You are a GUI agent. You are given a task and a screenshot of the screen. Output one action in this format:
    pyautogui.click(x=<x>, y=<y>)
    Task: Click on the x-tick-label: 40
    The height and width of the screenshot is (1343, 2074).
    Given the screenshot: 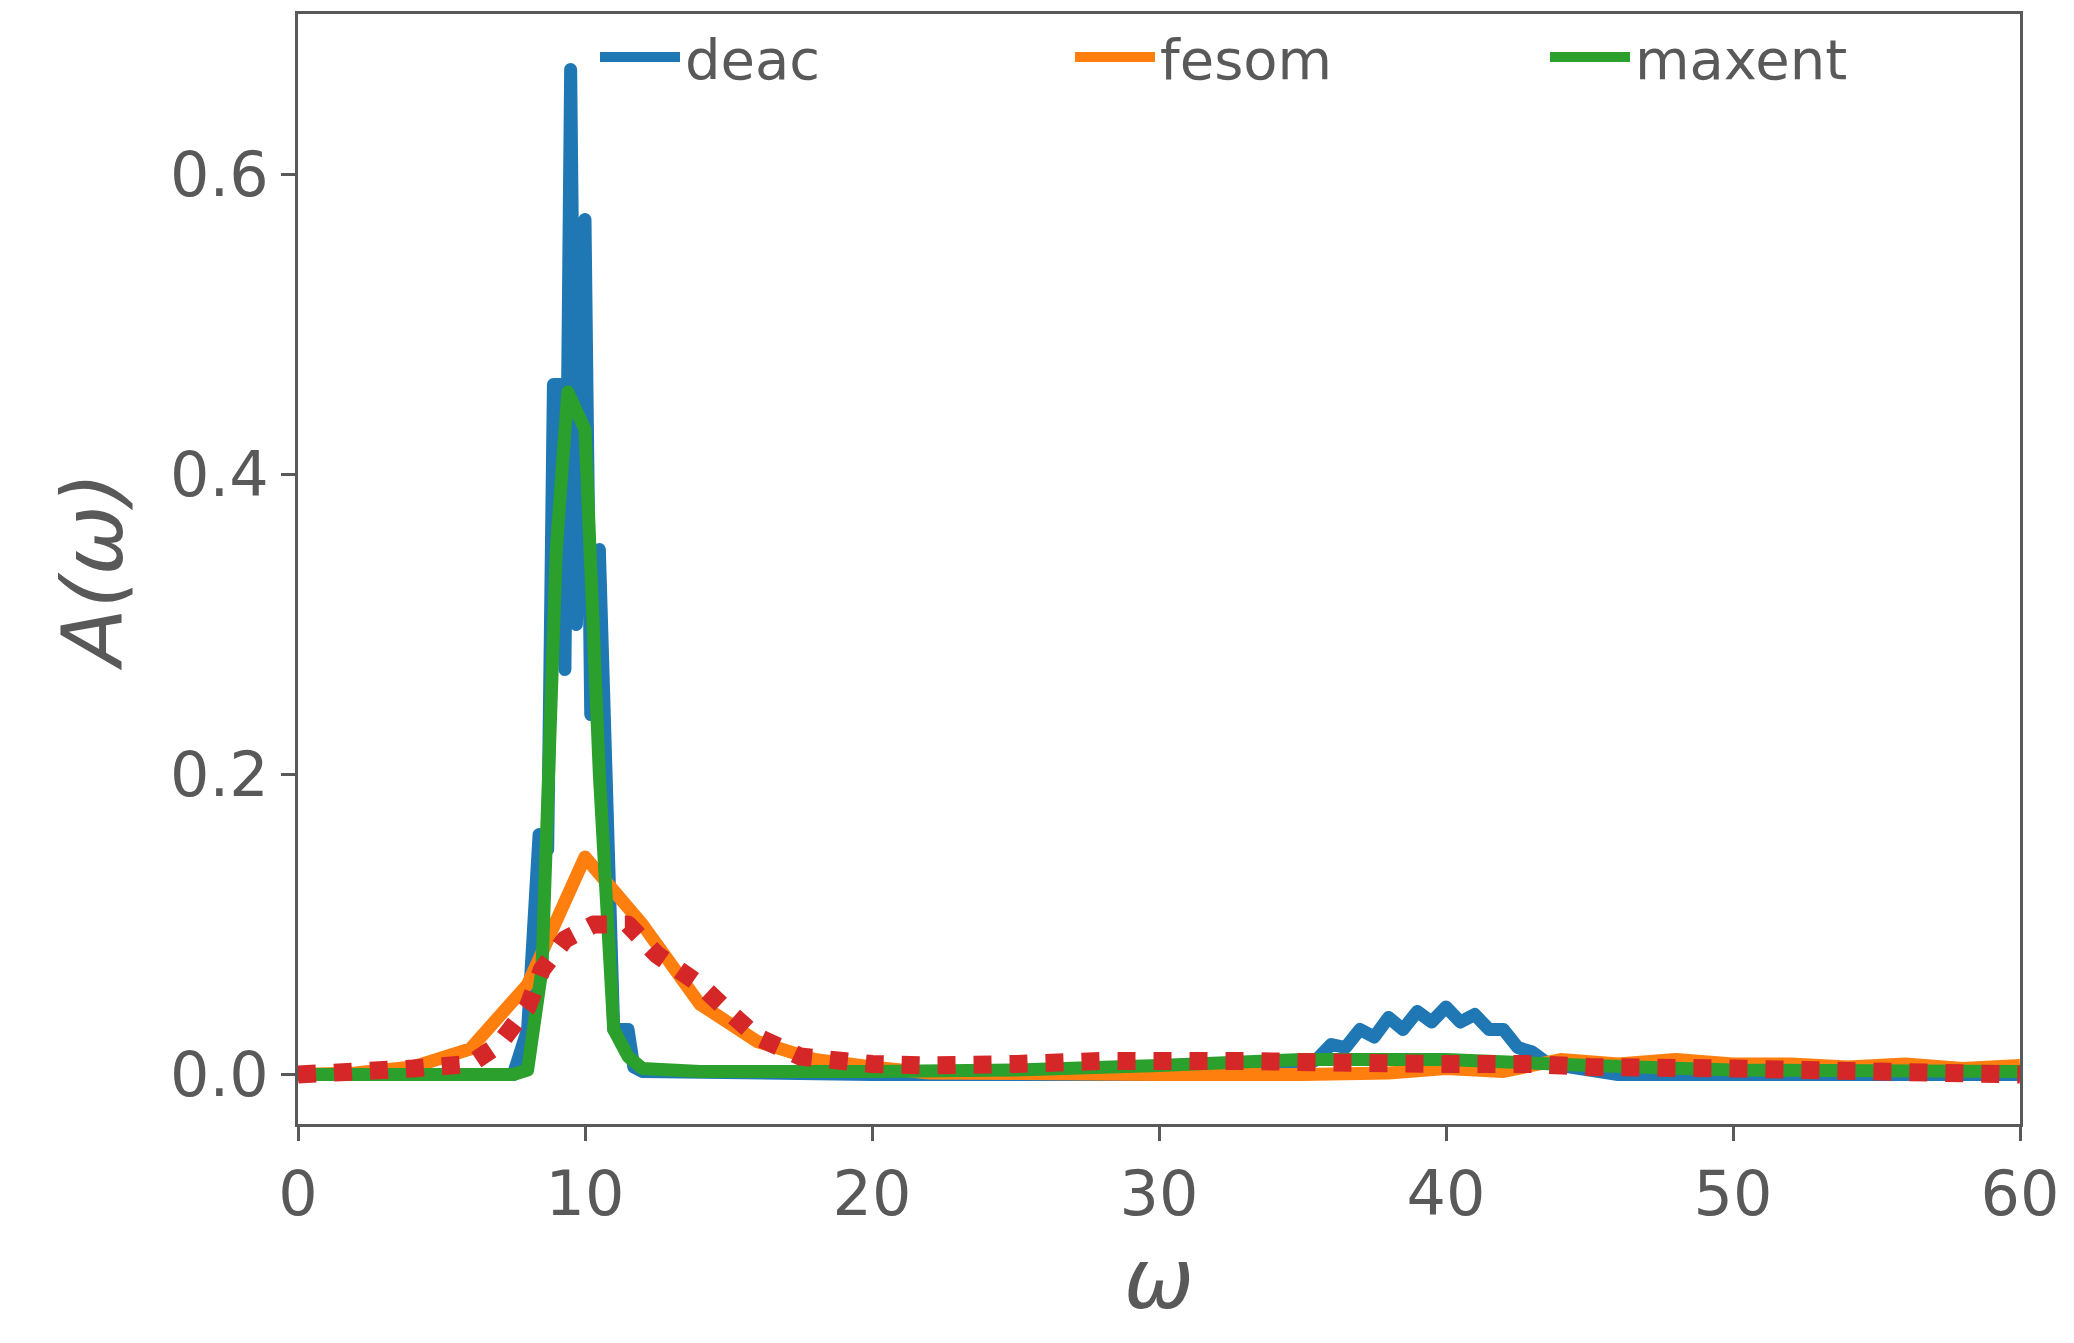 What is the action you would take?
    pyautogui.click(x=1446, y=1194)
    